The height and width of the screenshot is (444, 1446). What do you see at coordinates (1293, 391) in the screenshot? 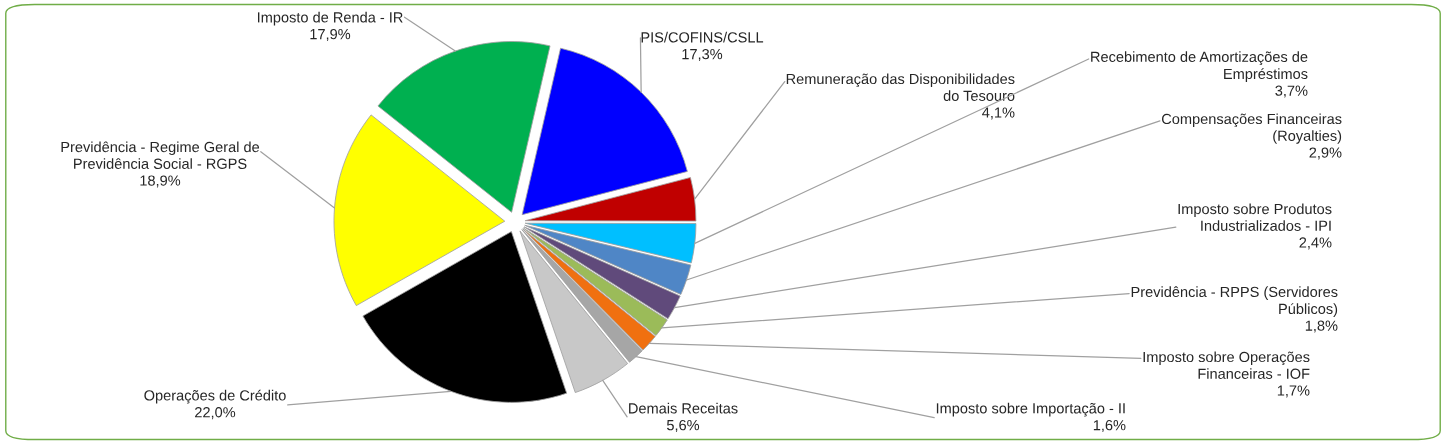
I see `data-label: 1,7%` at bounding box center [1293, 391].